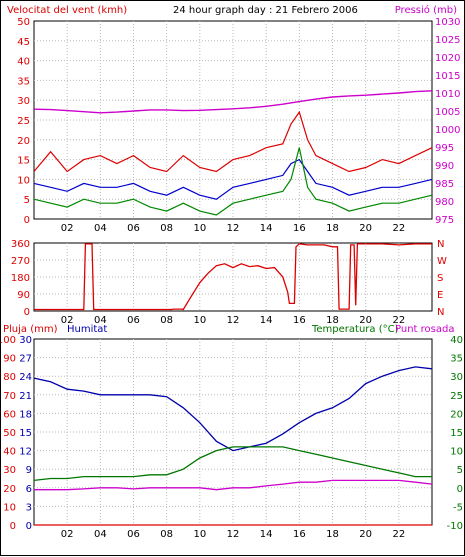 This screenshot has width=465, height=557. I want to click on wind-y-tick-4: 20, so click(23, 141).